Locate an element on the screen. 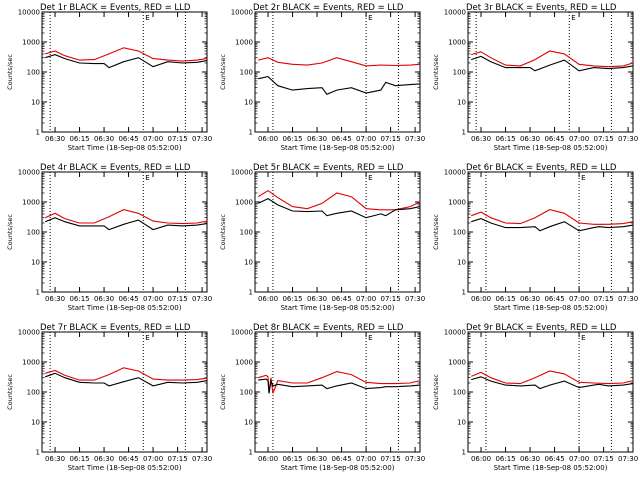 The height and width of the screenshot is (480, 640). panel-title: Det 3r BLACK = Events, RED = LLD is located at coordinates (541, 8).